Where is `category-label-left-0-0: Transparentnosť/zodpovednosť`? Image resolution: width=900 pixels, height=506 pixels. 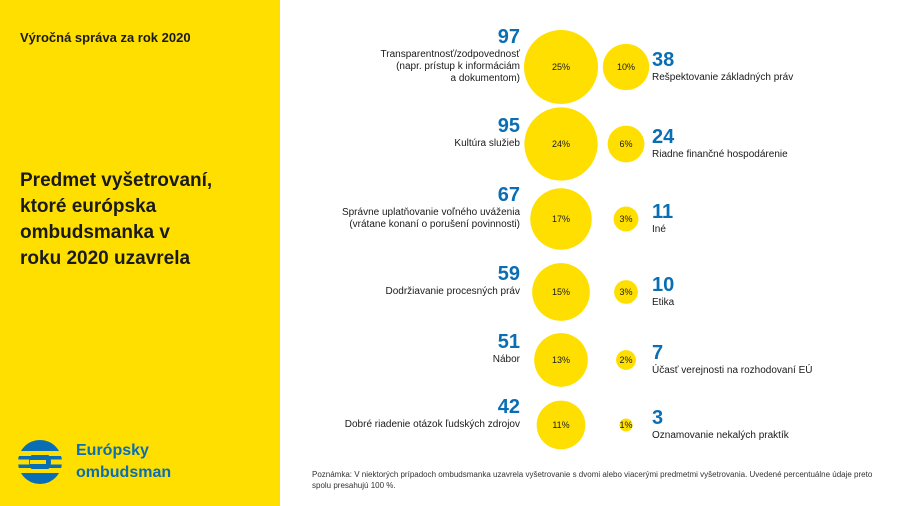 category-label-left-0-0: Transparentnosť/zodpovednosť is located at coordinates (451, 54).